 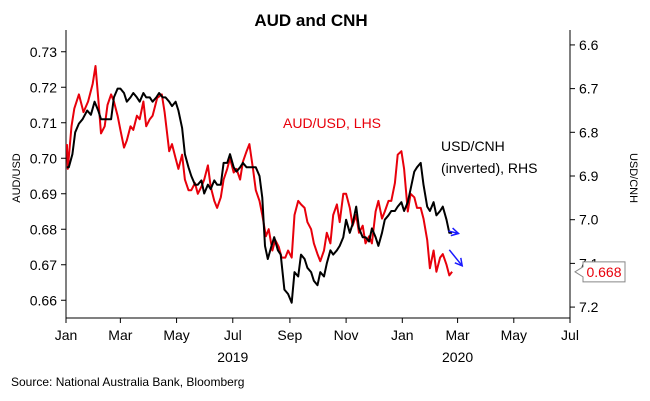 What do you see at coordinates (456, 247) in the screenshot?
I see `annotation-arrows` at bounding box center [456, 247].